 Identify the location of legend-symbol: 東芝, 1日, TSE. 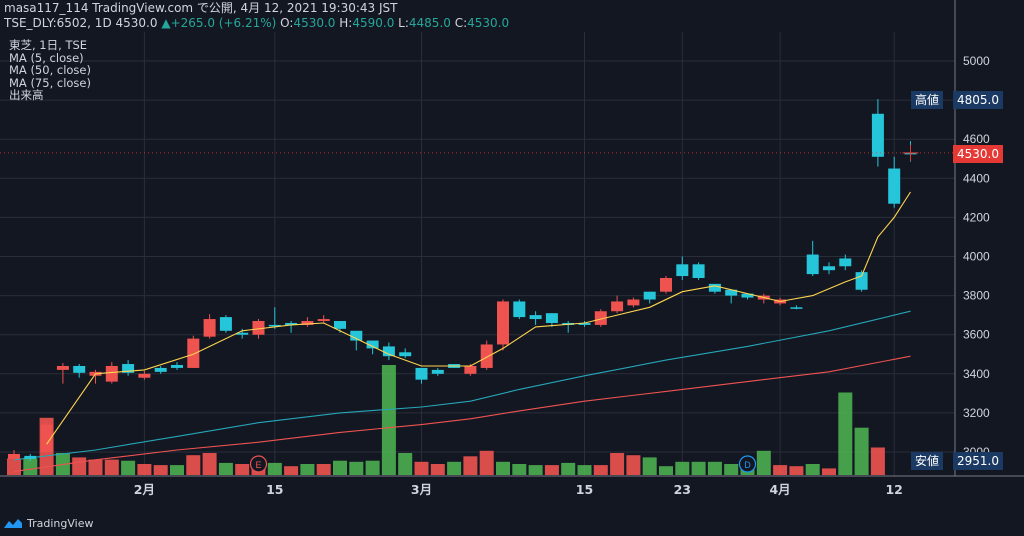
(48, 45).